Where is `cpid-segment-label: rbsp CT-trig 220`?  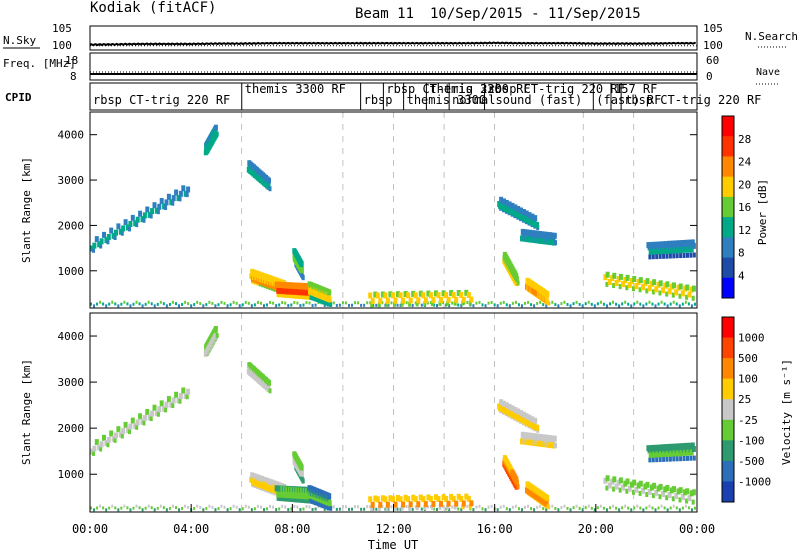
cpid-segment-label: rbsp CT-trig 220 is located at coordinates (444, 89).